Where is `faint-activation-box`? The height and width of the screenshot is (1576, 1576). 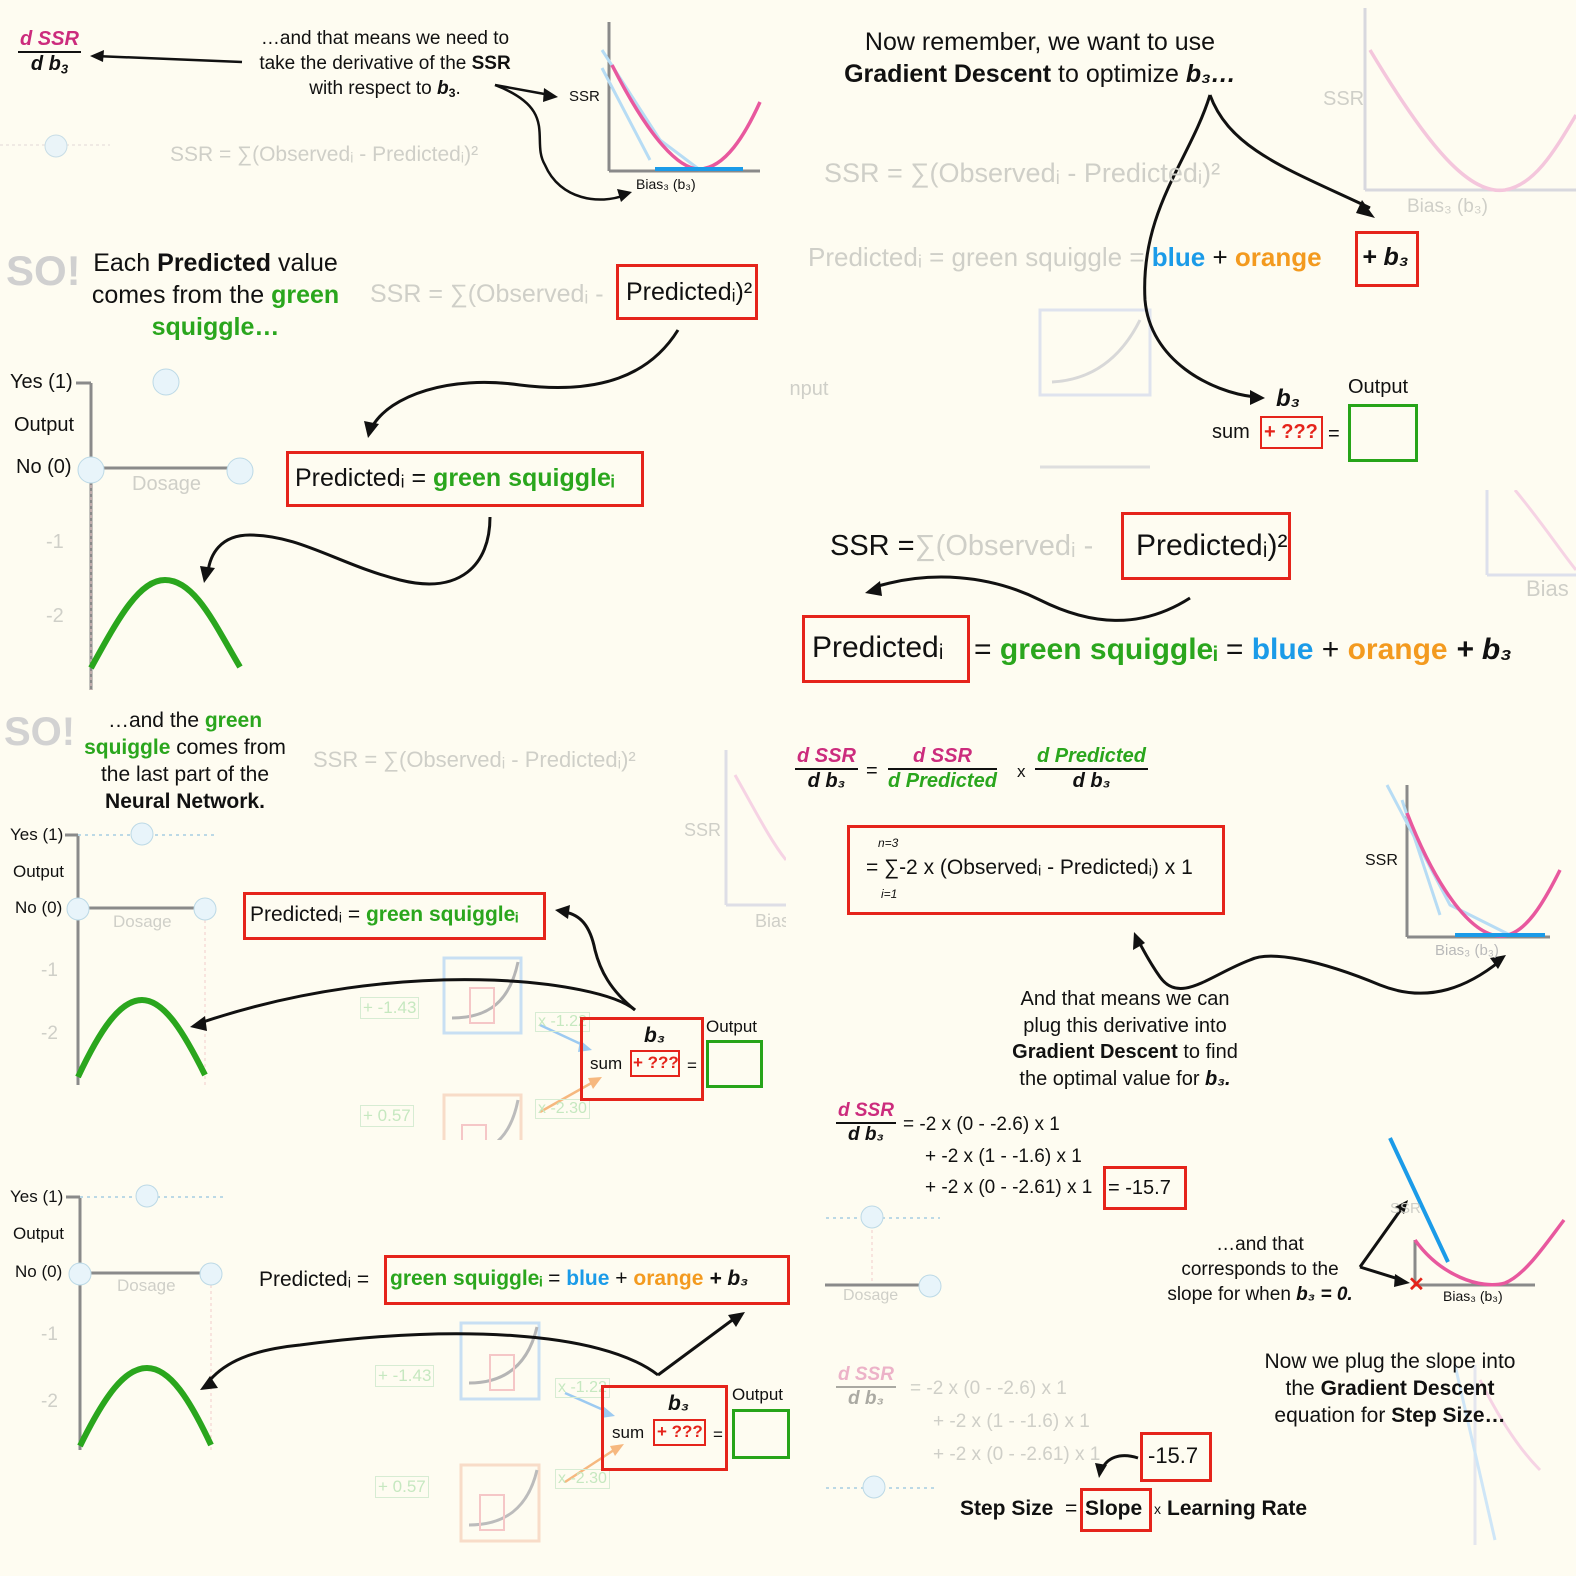
faint-activation-box is located at coordinates (1095, 352).